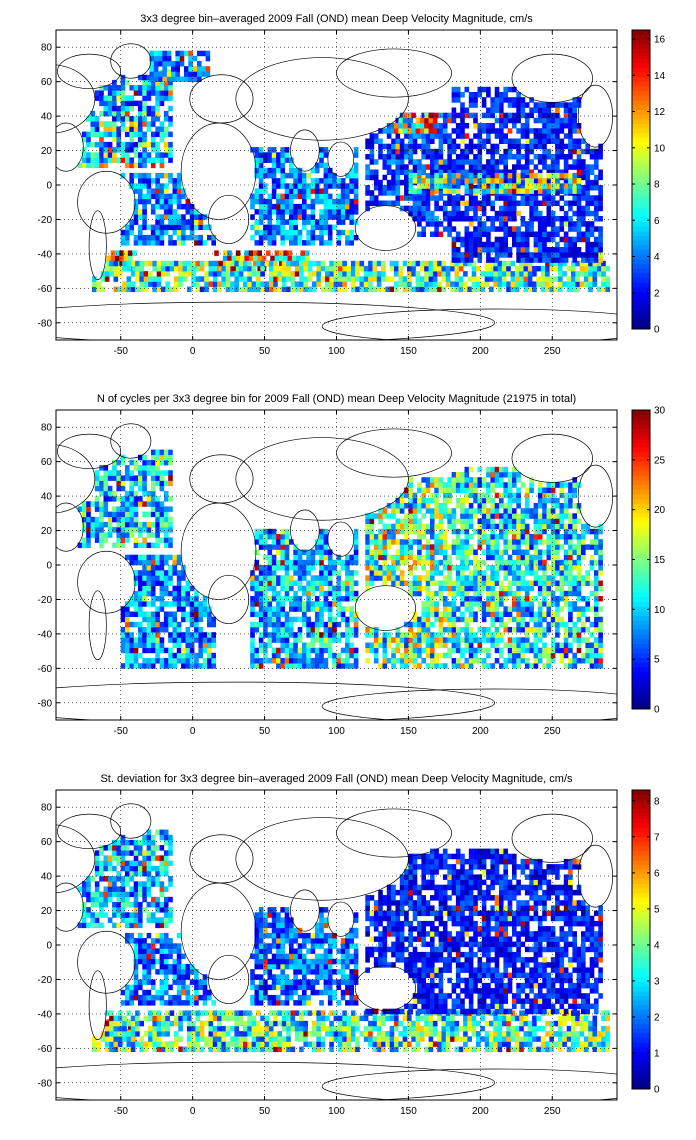 The width and height of the screenshot is (696, 1140). Describe the element at coordinates (265, 351) in the screenshot. I see `x-tick-label: 50` at that location.